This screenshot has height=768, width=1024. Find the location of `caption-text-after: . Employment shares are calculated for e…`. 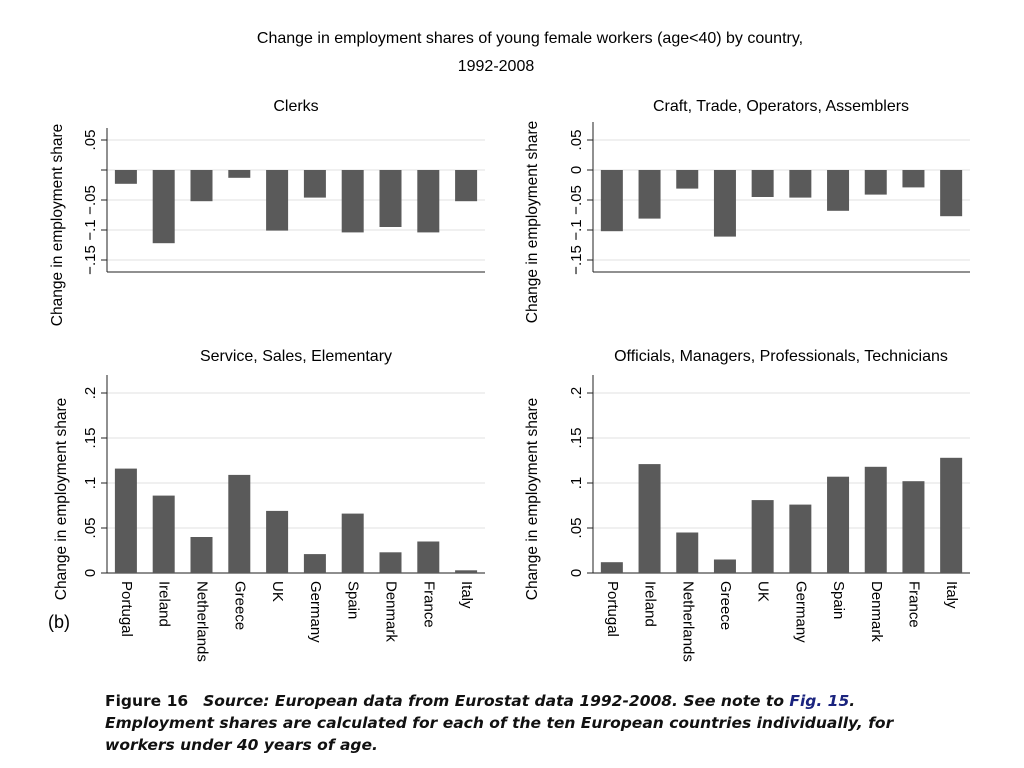

caption-text-after: . Employment shares are calculated for e… is located at coordinates (499, 723).